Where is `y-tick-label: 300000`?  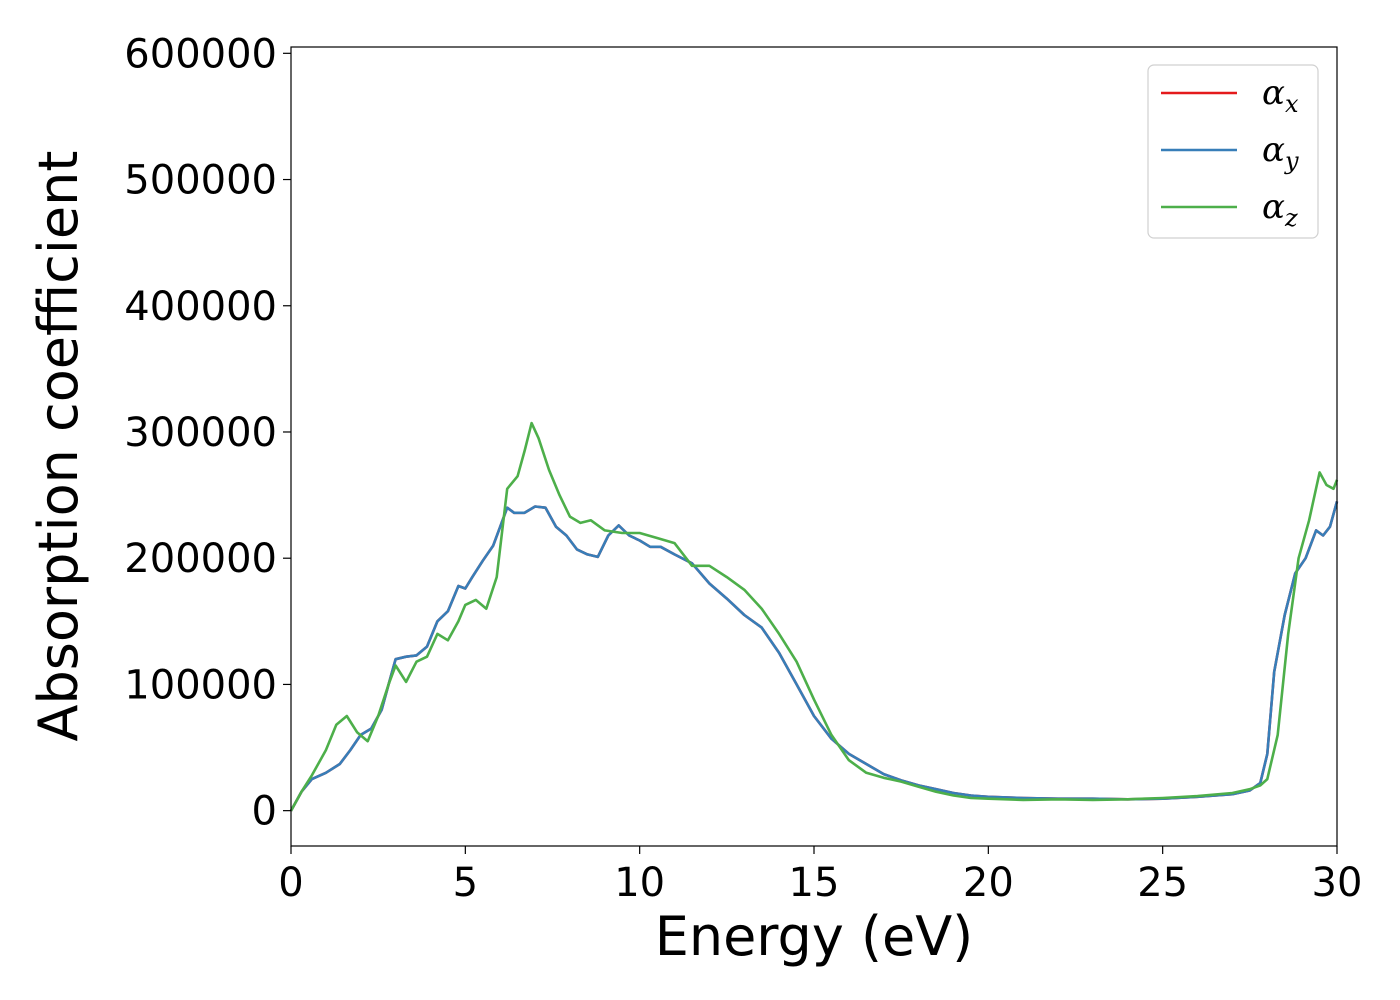 y-tick-label: 300000 is located at coordinates (200, 433).